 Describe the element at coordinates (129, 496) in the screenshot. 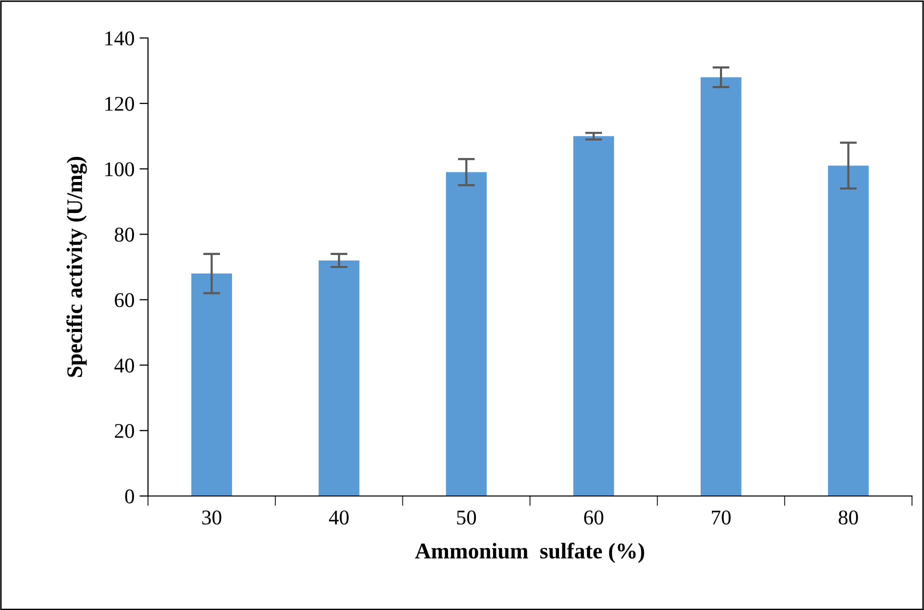

I see `y-tick-label: 0` at that location.